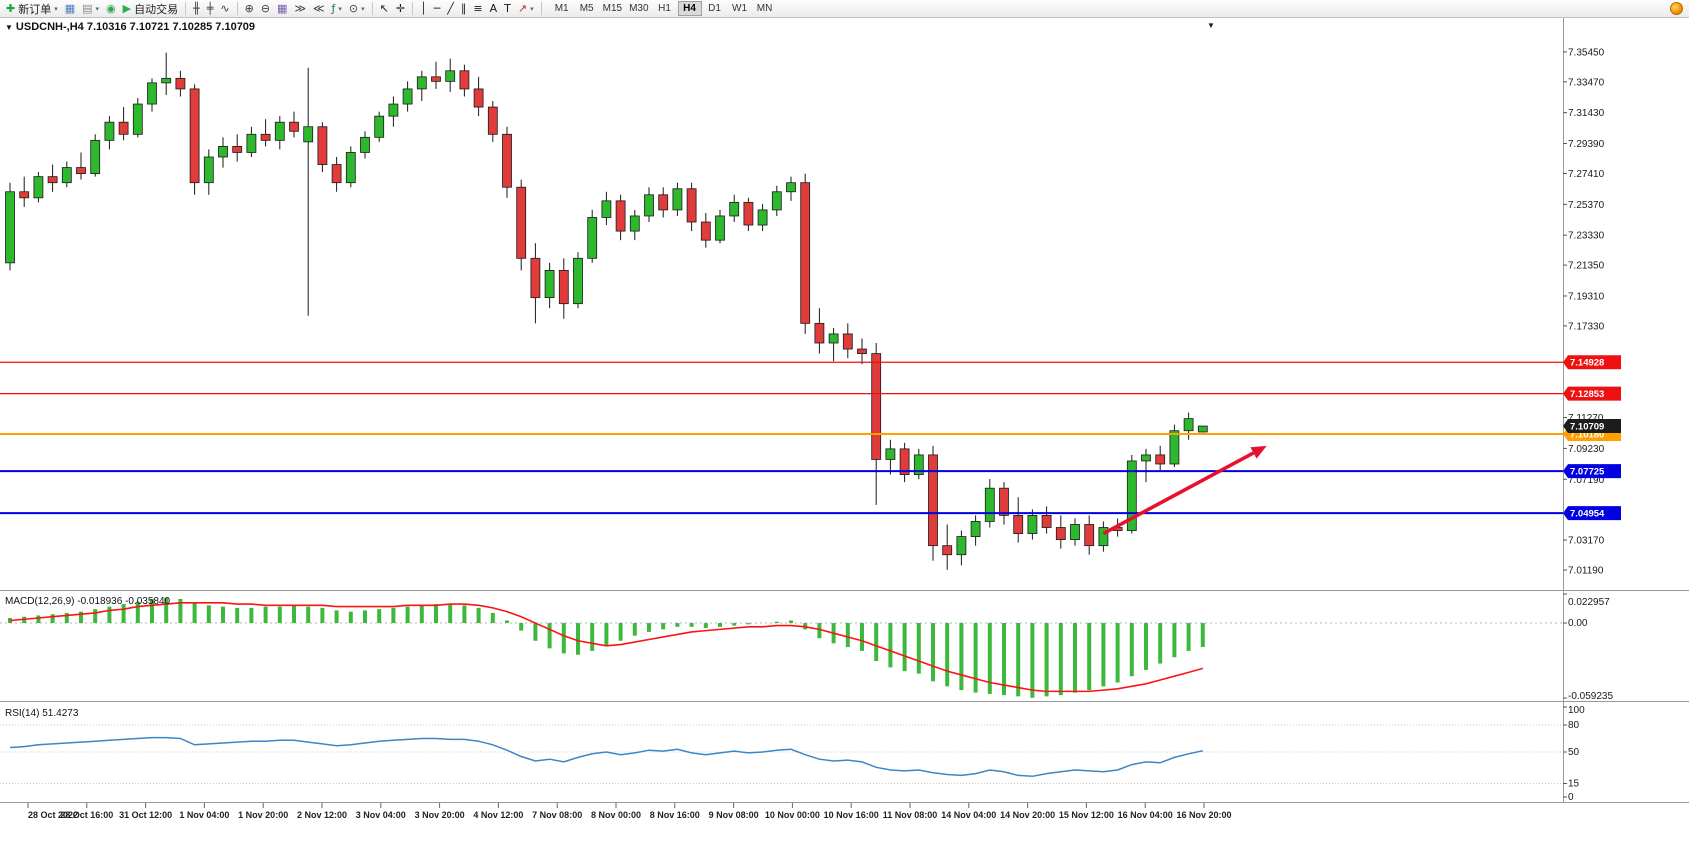  What do you see at coordinates (612, 8) in the screenshot?
I see `timeframe-m15-button: M15` at bounding box center [612, 8].